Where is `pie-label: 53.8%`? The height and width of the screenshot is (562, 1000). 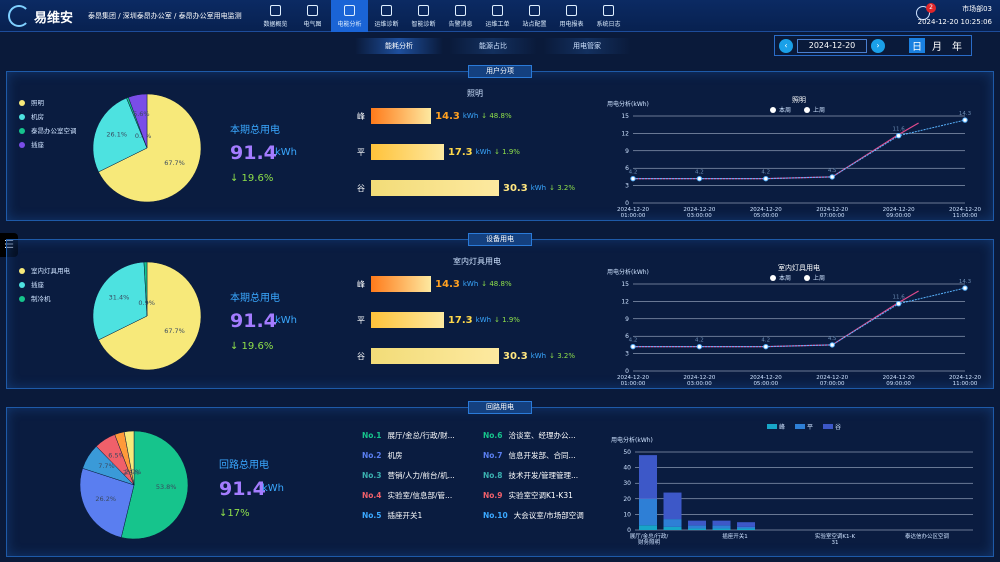
pie-label: 53.8% is located at coordinates (166, 487).